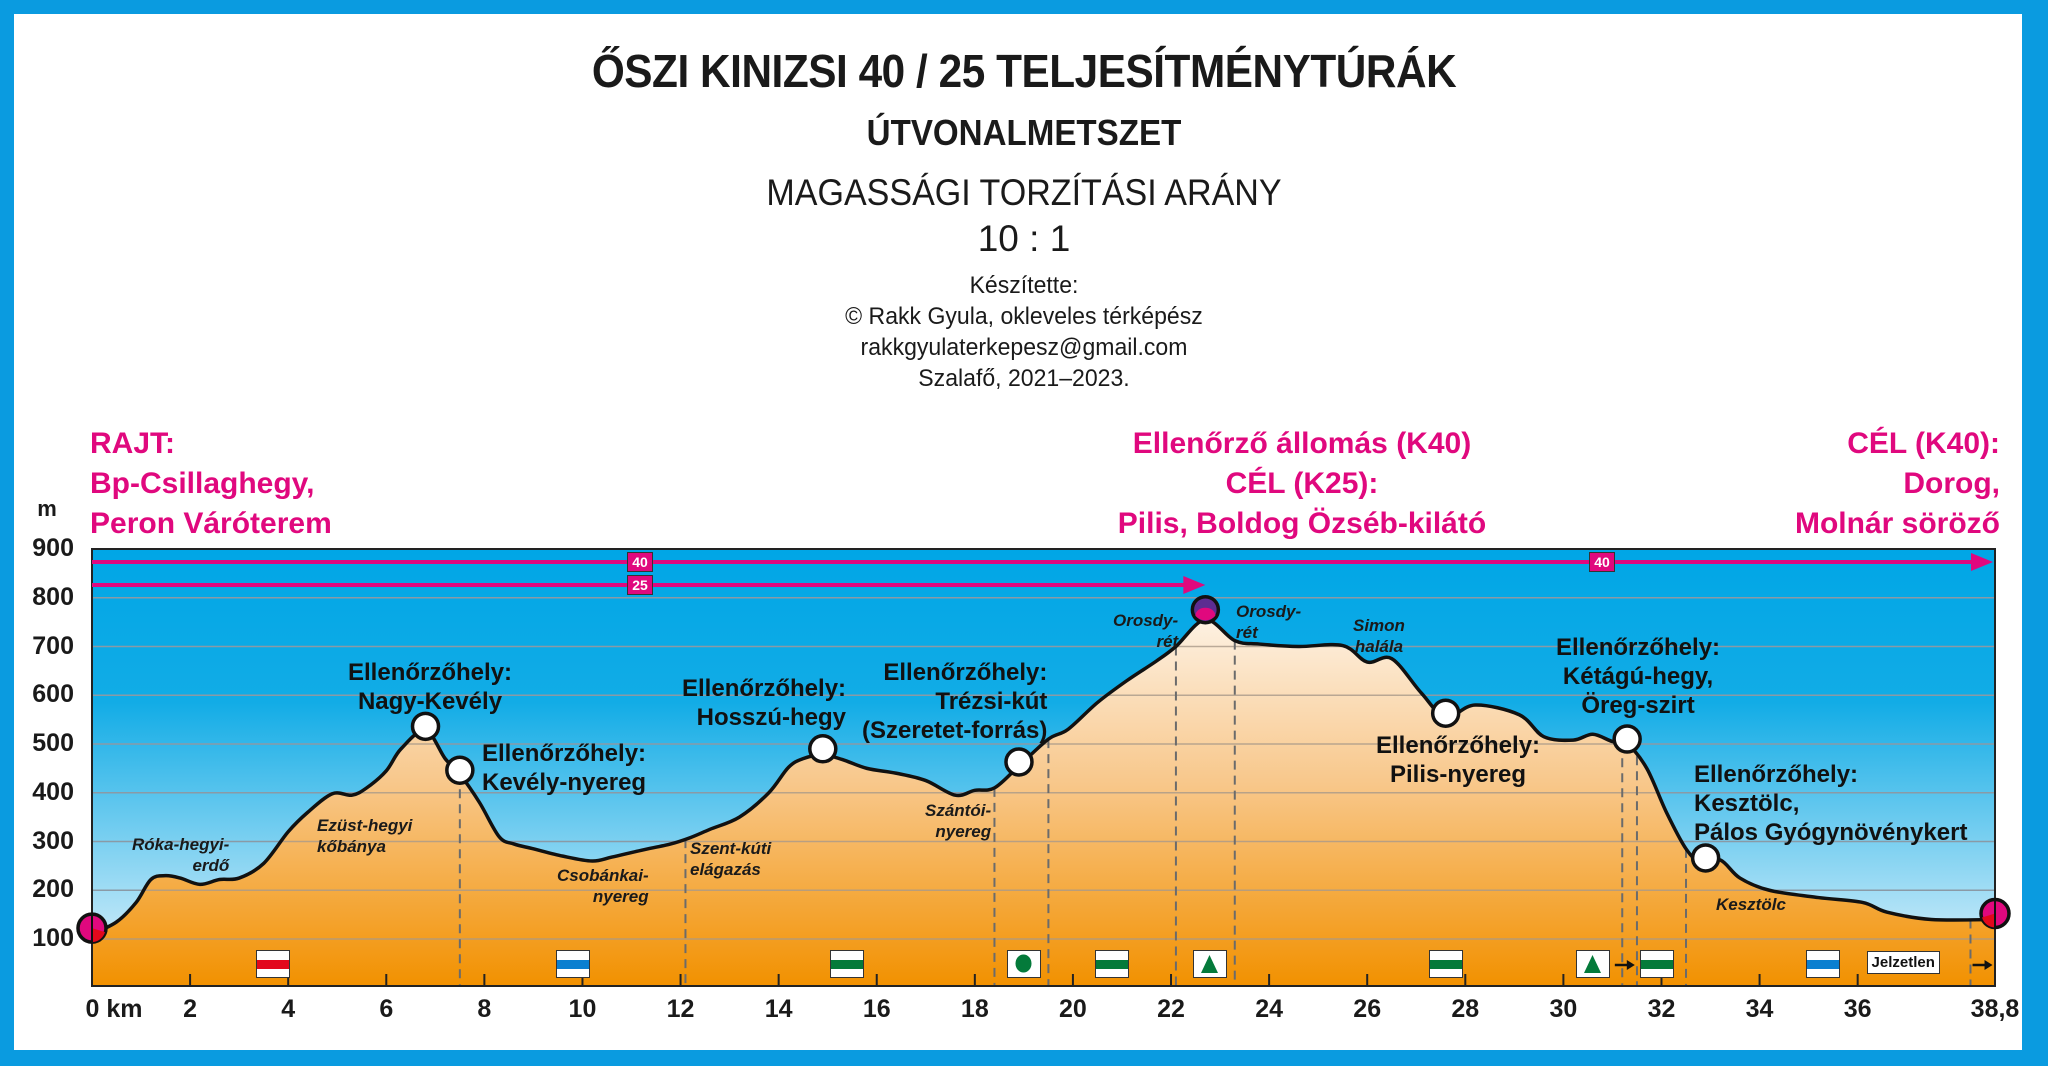 This screenshot has height=1066, width=2048. Describe the element at coordinates (53, 596) in the screenshot. I see `y-tick-label: 800` at that location.